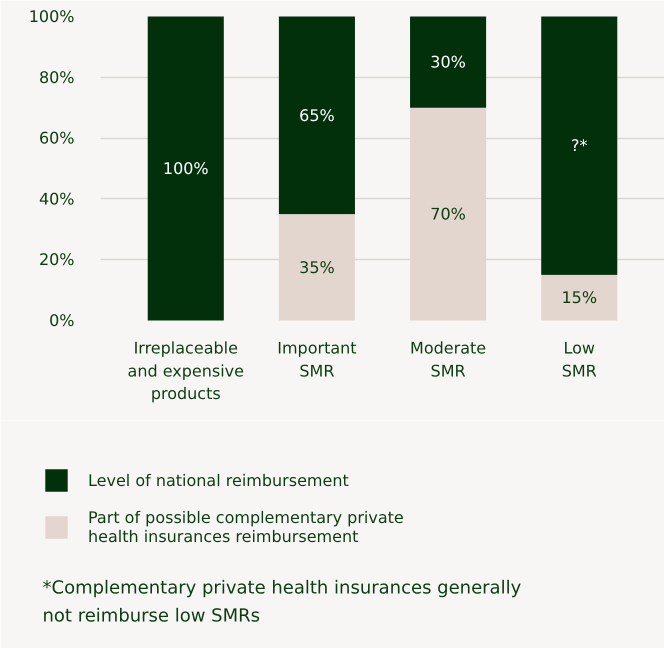 The image size is (664, 648). What do you see at coordinates (56, 198) in the screenshot?
I see `y-tick-label: 40%` at bounding box center [56, 198].